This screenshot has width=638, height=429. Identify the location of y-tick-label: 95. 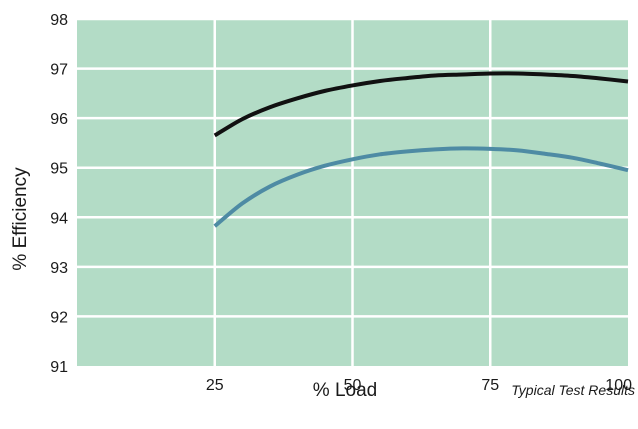
(59, 169).